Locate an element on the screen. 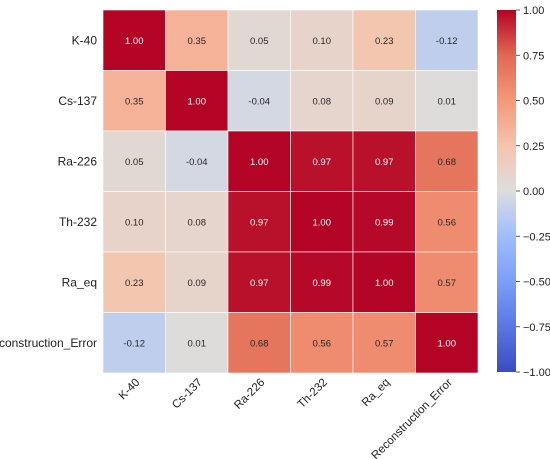  heatmap-cell-label-3-2: 0.97 is located at coordinates (259, 222).